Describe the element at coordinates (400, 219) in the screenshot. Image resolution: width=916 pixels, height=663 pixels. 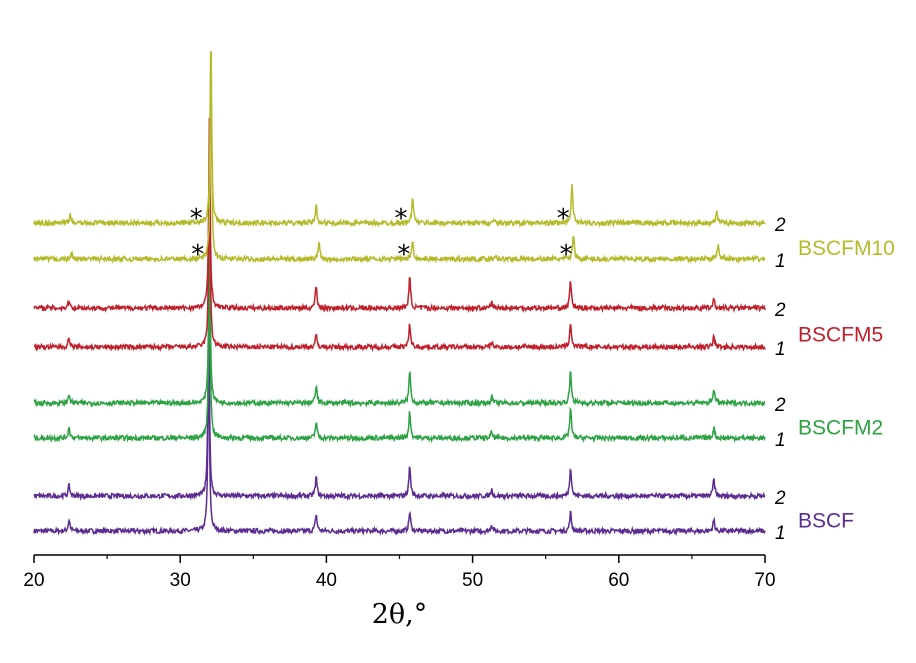
I see `peak-star-1: *` at that location.